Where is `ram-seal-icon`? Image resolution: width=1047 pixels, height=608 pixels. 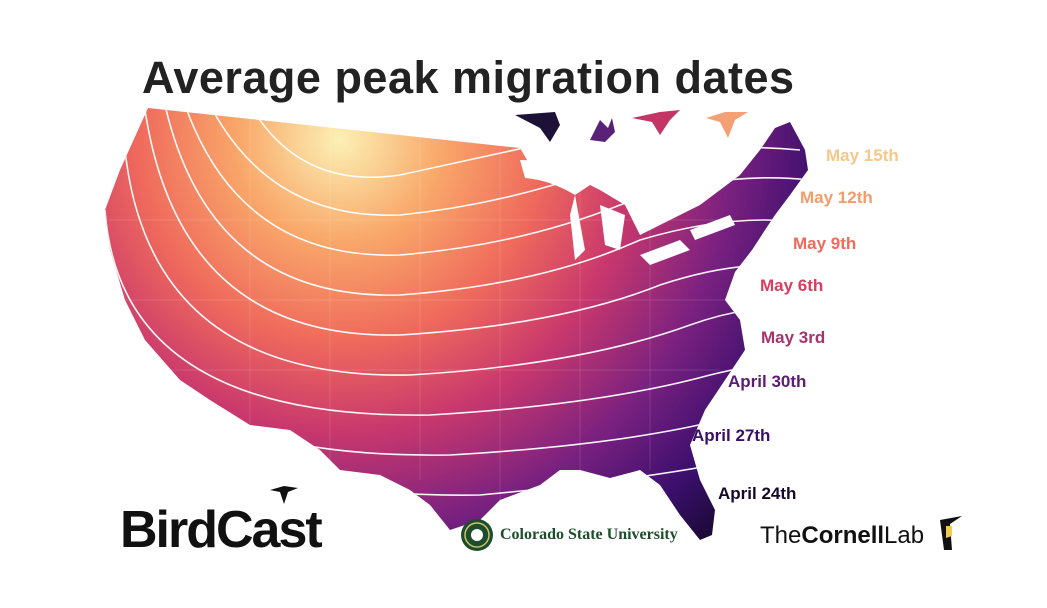
ram-seal-icon is located at coordinates (477, 535).